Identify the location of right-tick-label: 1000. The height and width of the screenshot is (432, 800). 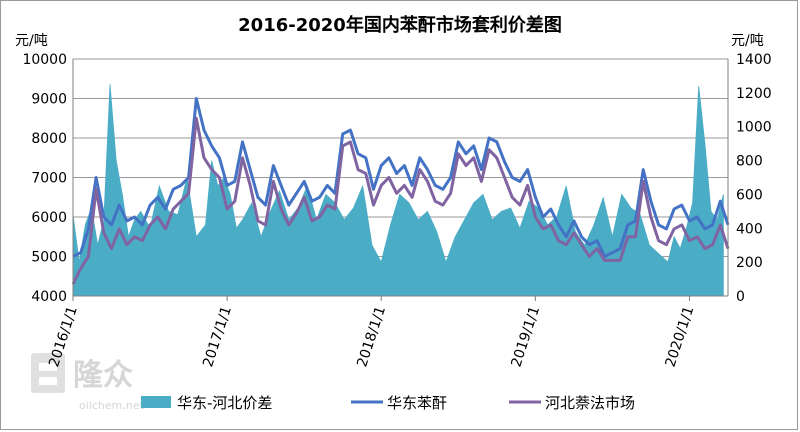
(754, 128).